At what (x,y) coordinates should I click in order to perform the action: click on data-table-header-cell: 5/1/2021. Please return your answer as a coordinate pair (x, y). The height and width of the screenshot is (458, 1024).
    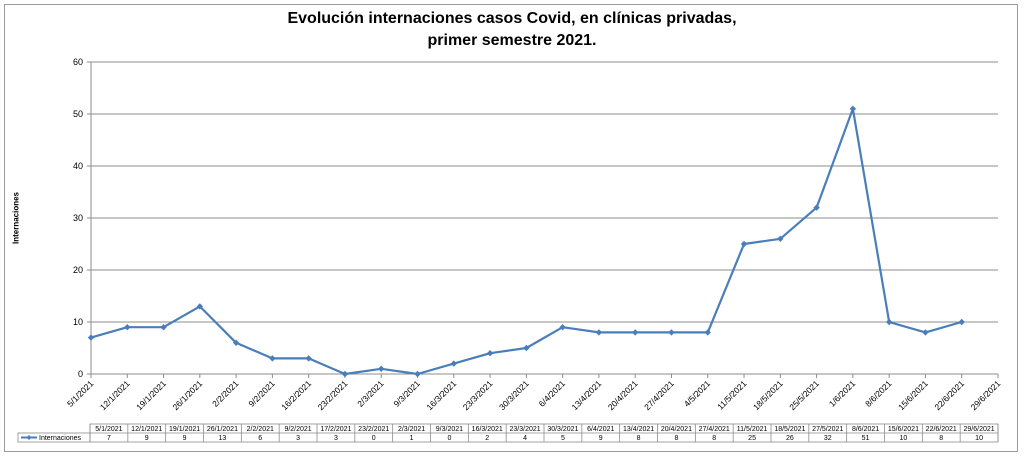
    Looking at the image, I should click on (108, 429).